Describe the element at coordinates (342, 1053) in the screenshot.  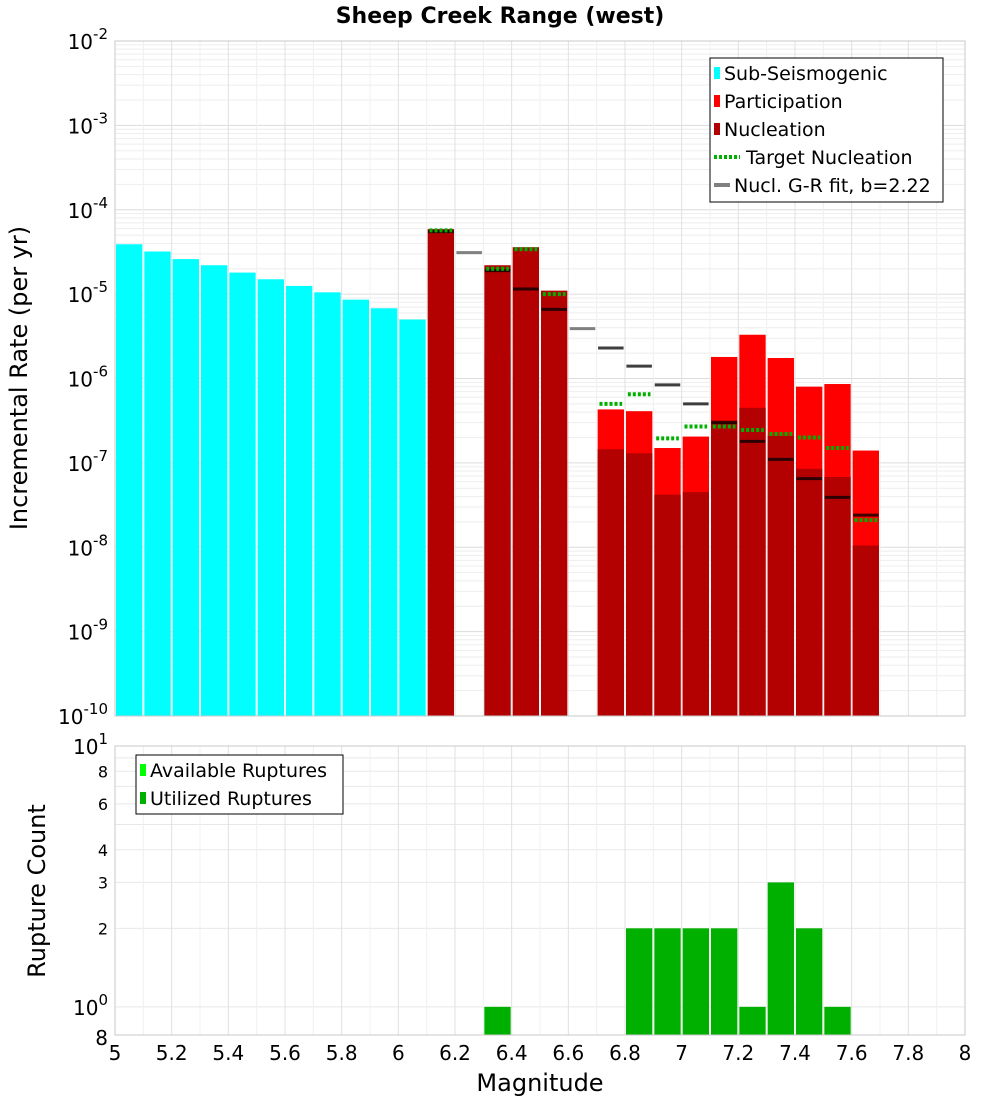
I see `x-tick-label: 5.8` at that location.